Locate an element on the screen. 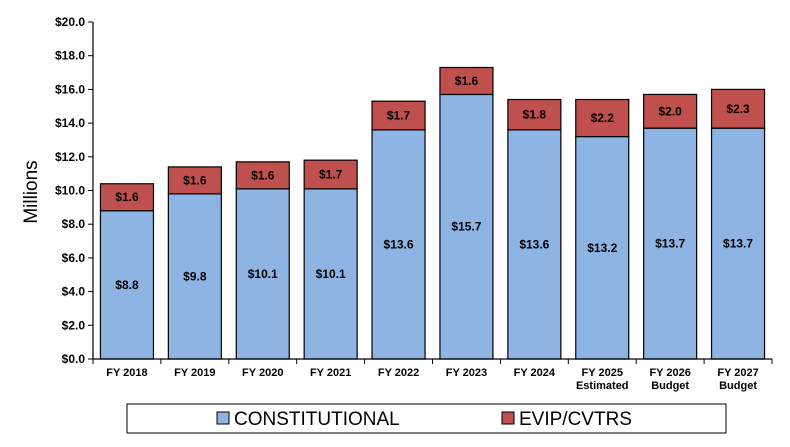  x-tick-label: Estimated is located at coordinates (602, 386).